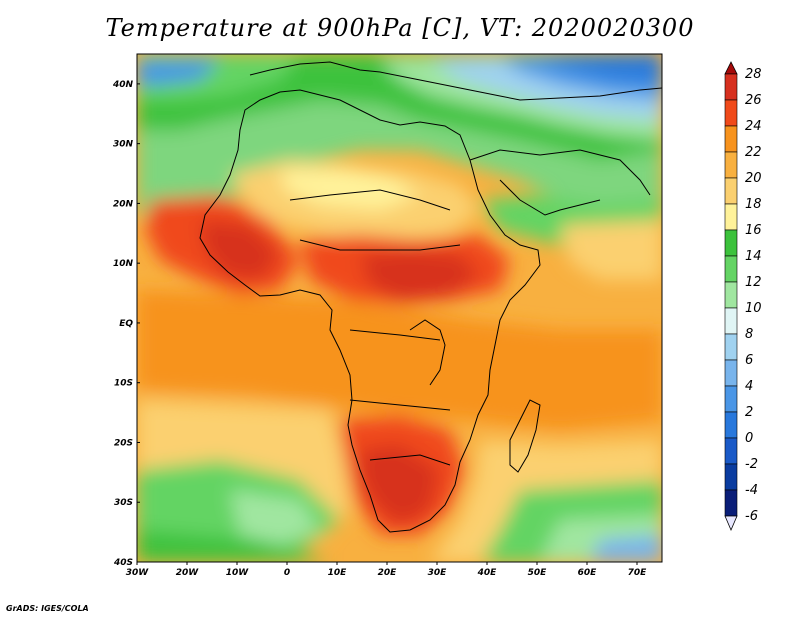 This screenshot has height=618, width=800. Describe the element at coordinates (749, 412) in the screenshot. I see `colorbar-label: 2` at that location.